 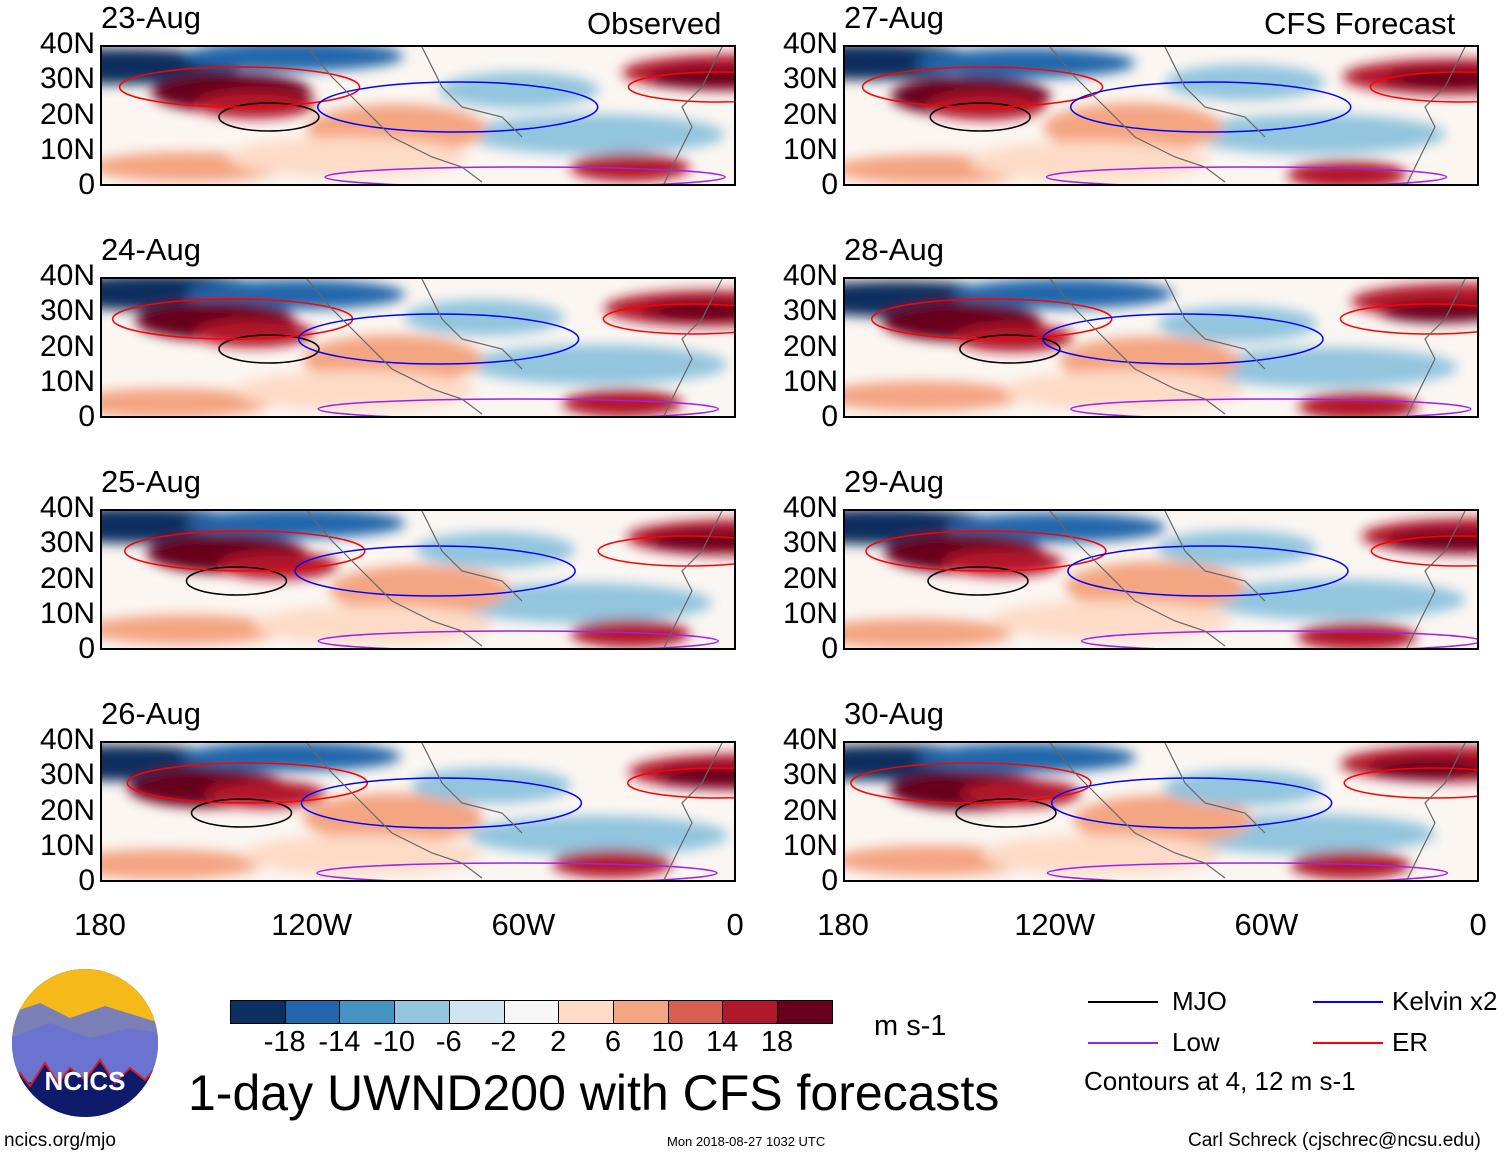 What do you see at coordinates (60, 1140) in the screenshot?
I see `footer-url: ncics.org/mjo` at bounding box center [60, 1140].